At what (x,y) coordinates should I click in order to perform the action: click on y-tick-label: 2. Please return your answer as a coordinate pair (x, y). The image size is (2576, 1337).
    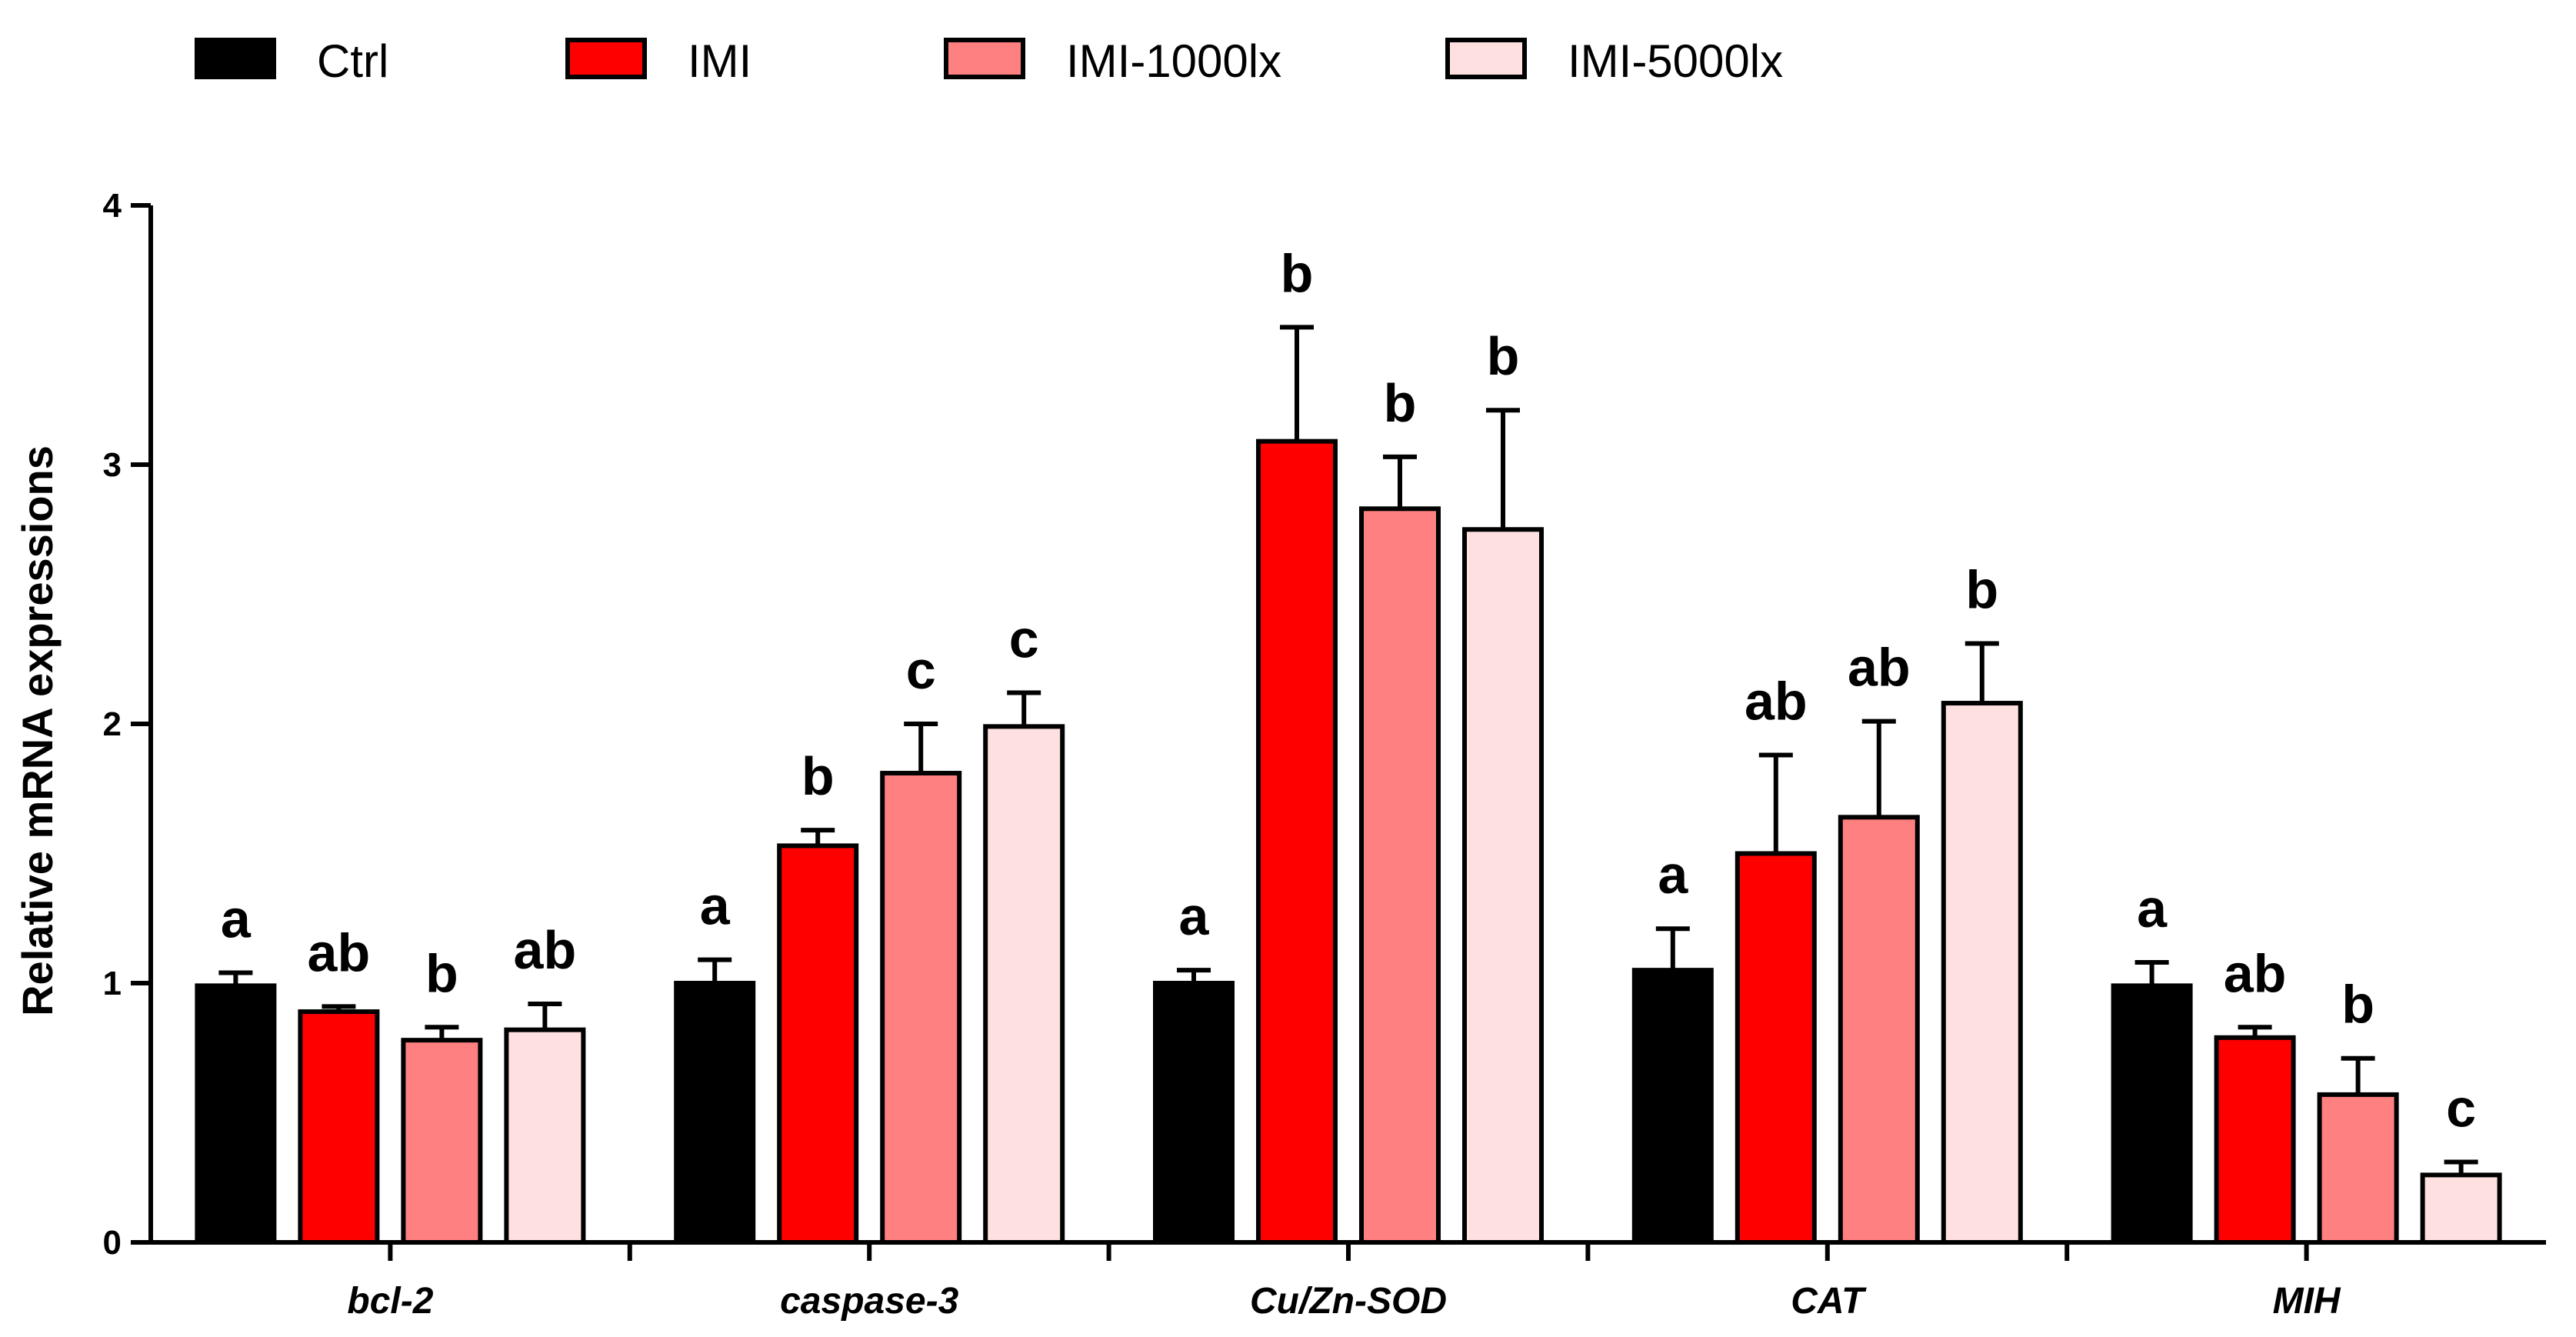
    Looking at the image, I should click on (112, 724).